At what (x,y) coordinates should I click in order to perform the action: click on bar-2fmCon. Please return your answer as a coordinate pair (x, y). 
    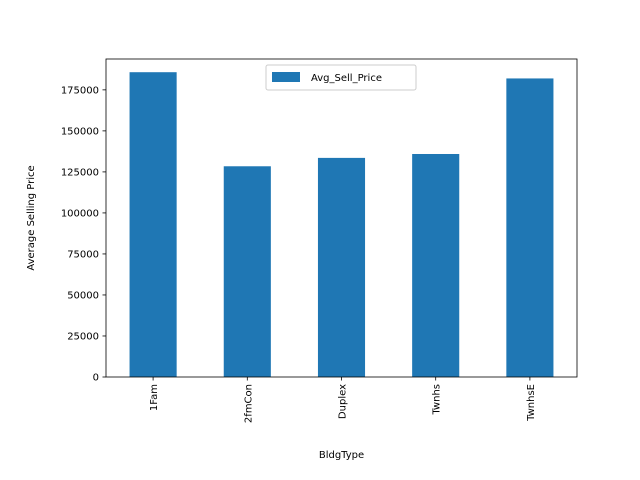
    Looking at the image, I should click on (247, 271).